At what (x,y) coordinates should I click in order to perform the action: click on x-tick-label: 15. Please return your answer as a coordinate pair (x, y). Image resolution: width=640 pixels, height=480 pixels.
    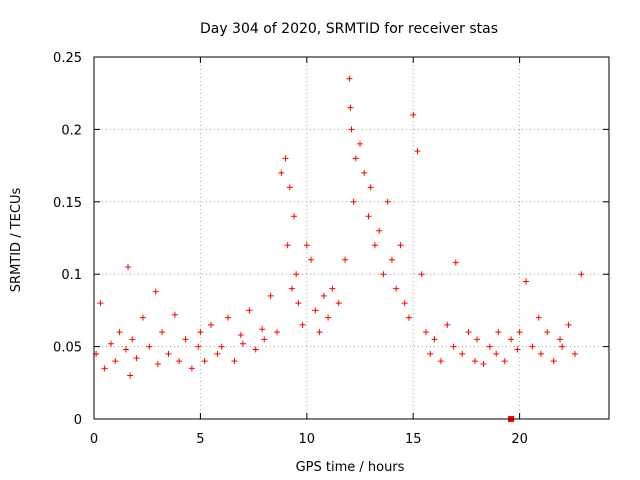
    Looking at the image, I should click on (413, 439).